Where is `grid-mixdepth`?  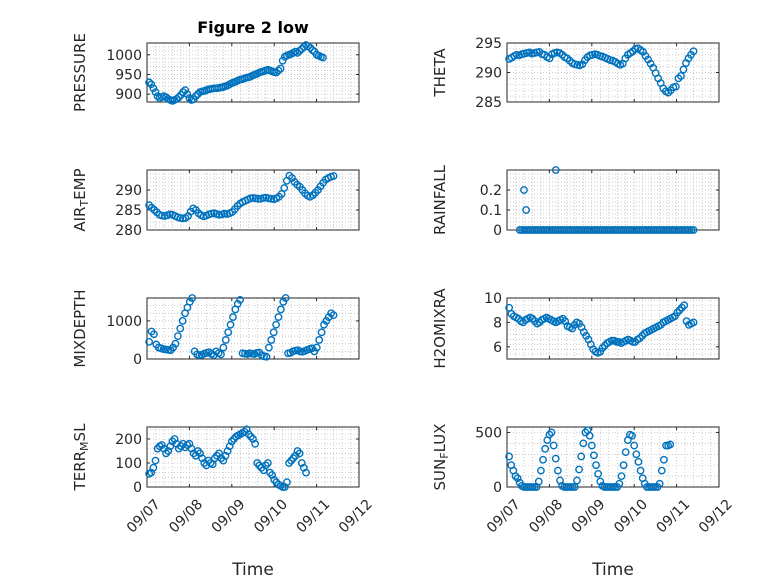 grid-mixdepth is located at coordinates (253, 328).